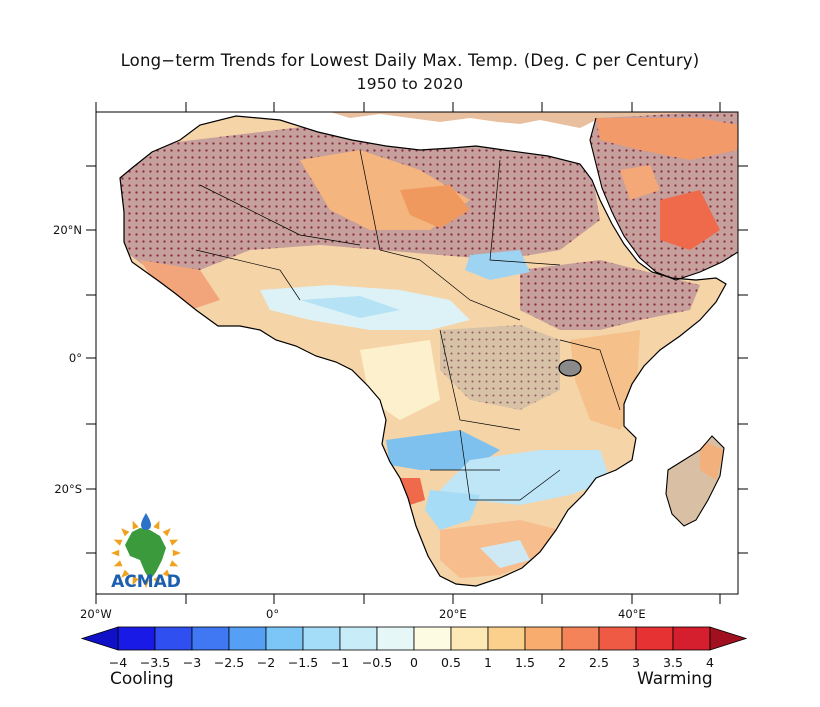 The image size is (820, 707). What do you see at coordinates (632, 614) in the screenshot?
I see `x-label-40e: 40°E` at bounding box center [632, 614].